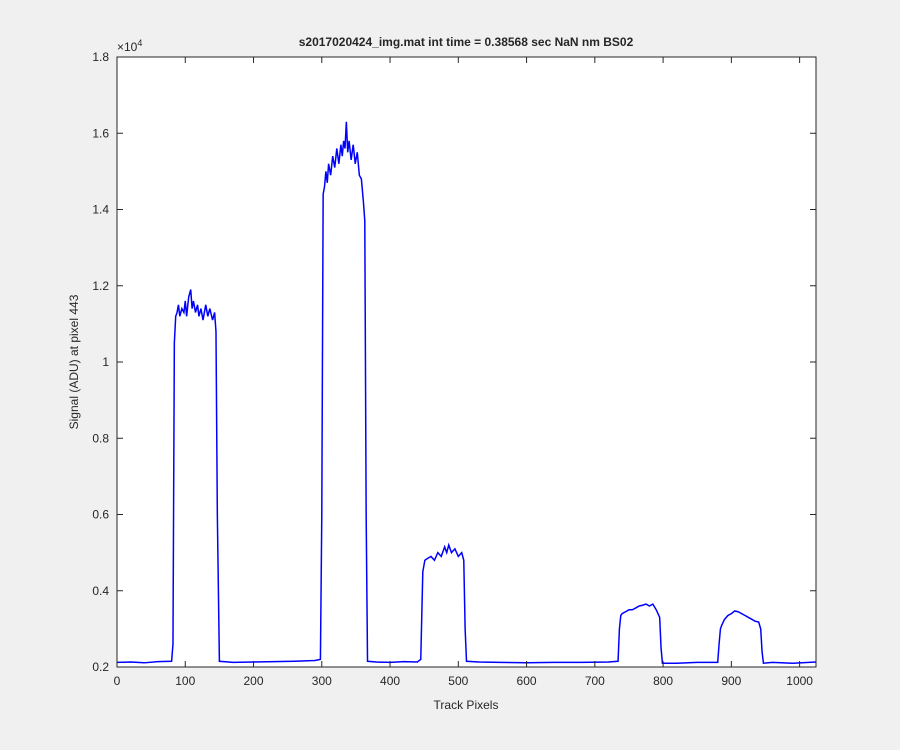 This screenshot has width=900, height=750. What do you see at coordinates (527, 681) in the screenshot?
I see `x-tick-label: 600` at bounding box center [527, 681].